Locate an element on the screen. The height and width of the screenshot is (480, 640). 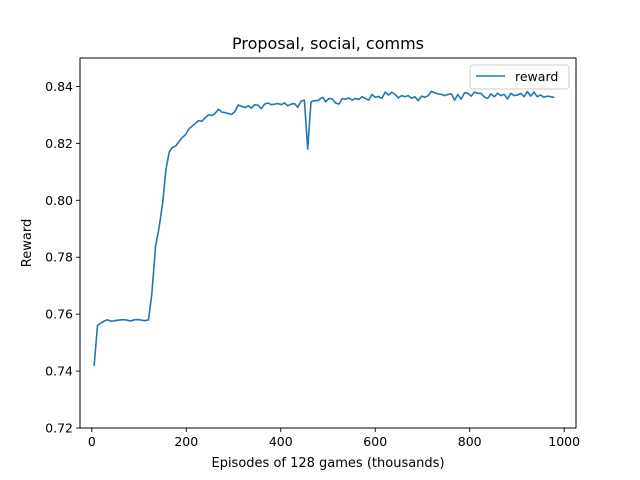
chart-title: Proposal, social, comms is located at coordinates (328, 43).